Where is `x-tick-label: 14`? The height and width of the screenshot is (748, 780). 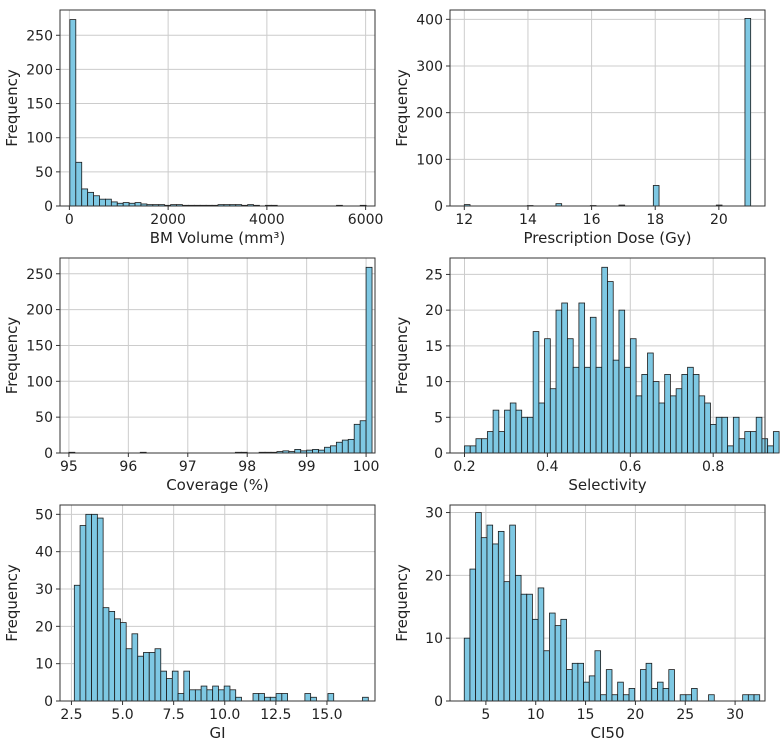
x-tick-label: 14 is located at coordinates (528, 220).